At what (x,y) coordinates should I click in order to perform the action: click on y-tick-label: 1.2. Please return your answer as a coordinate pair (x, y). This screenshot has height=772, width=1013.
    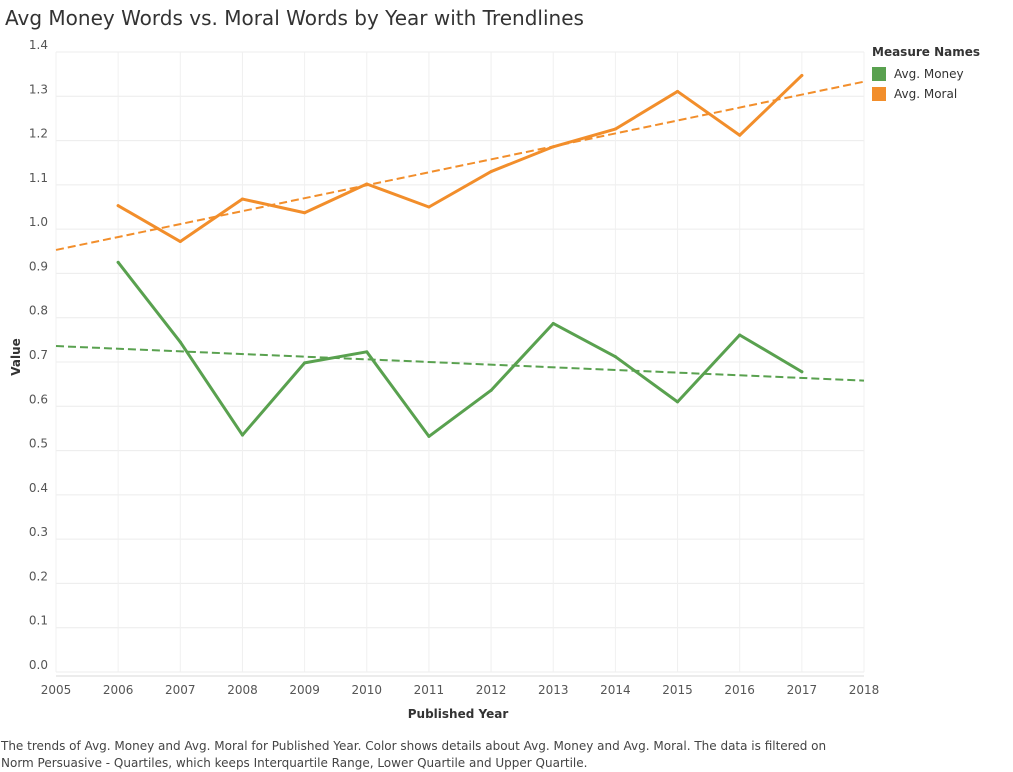
    Looking at the image, I should click on (38, 134).